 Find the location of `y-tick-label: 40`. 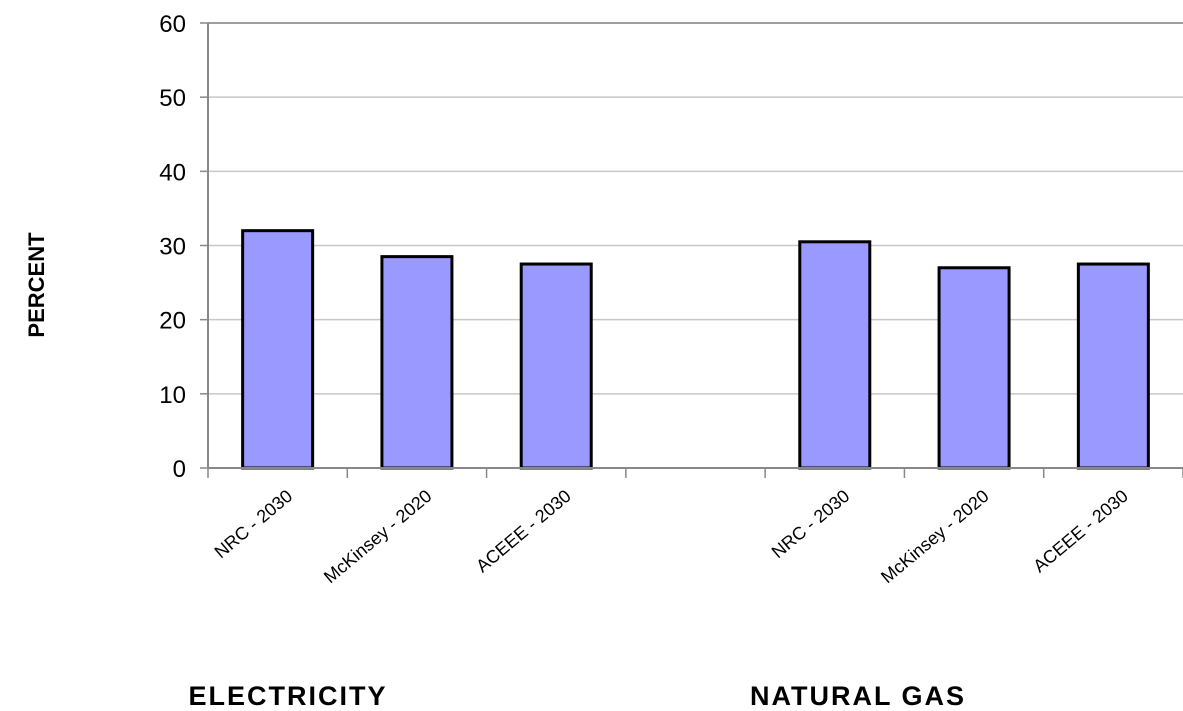

y-tick-label: 40 is located at coordinates (172, 172).